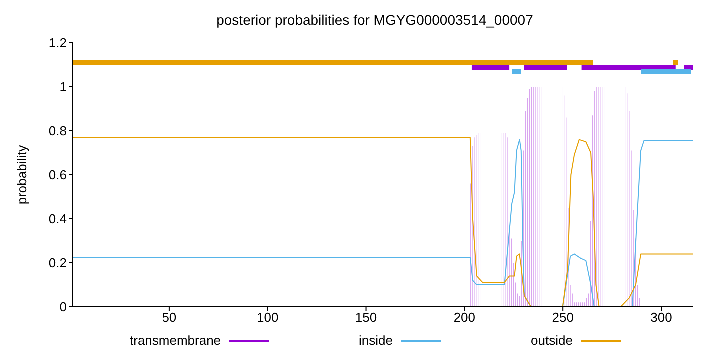 The width and height of the screenshot is (720, 352). Describe the element at coordinates (176, 340) in the screenshot. I see `legend-label: transmembrane` at that location.